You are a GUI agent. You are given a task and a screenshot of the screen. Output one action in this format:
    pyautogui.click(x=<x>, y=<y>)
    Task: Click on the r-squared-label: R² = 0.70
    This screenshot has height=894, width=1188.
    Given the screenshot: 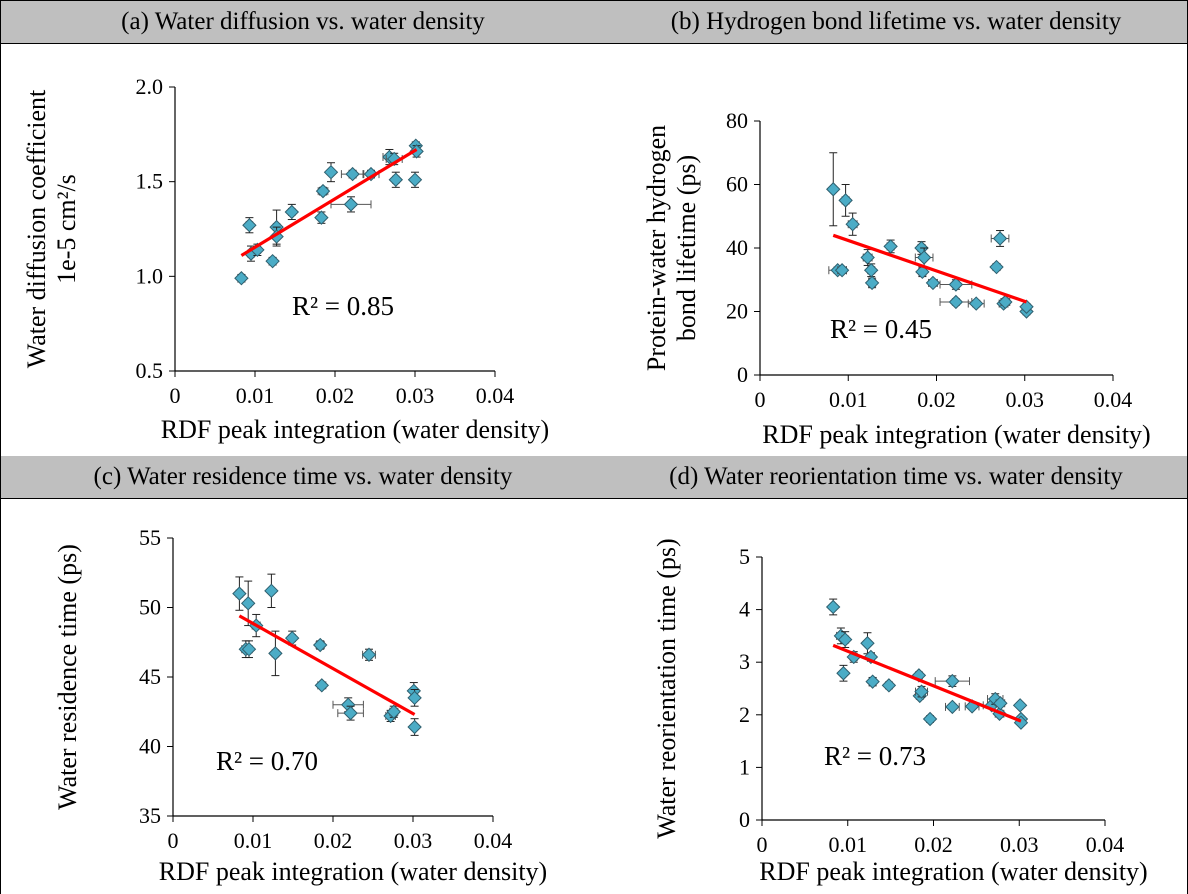 What is the action you would take?
    pyautogui.click(x=267, y=761)
    